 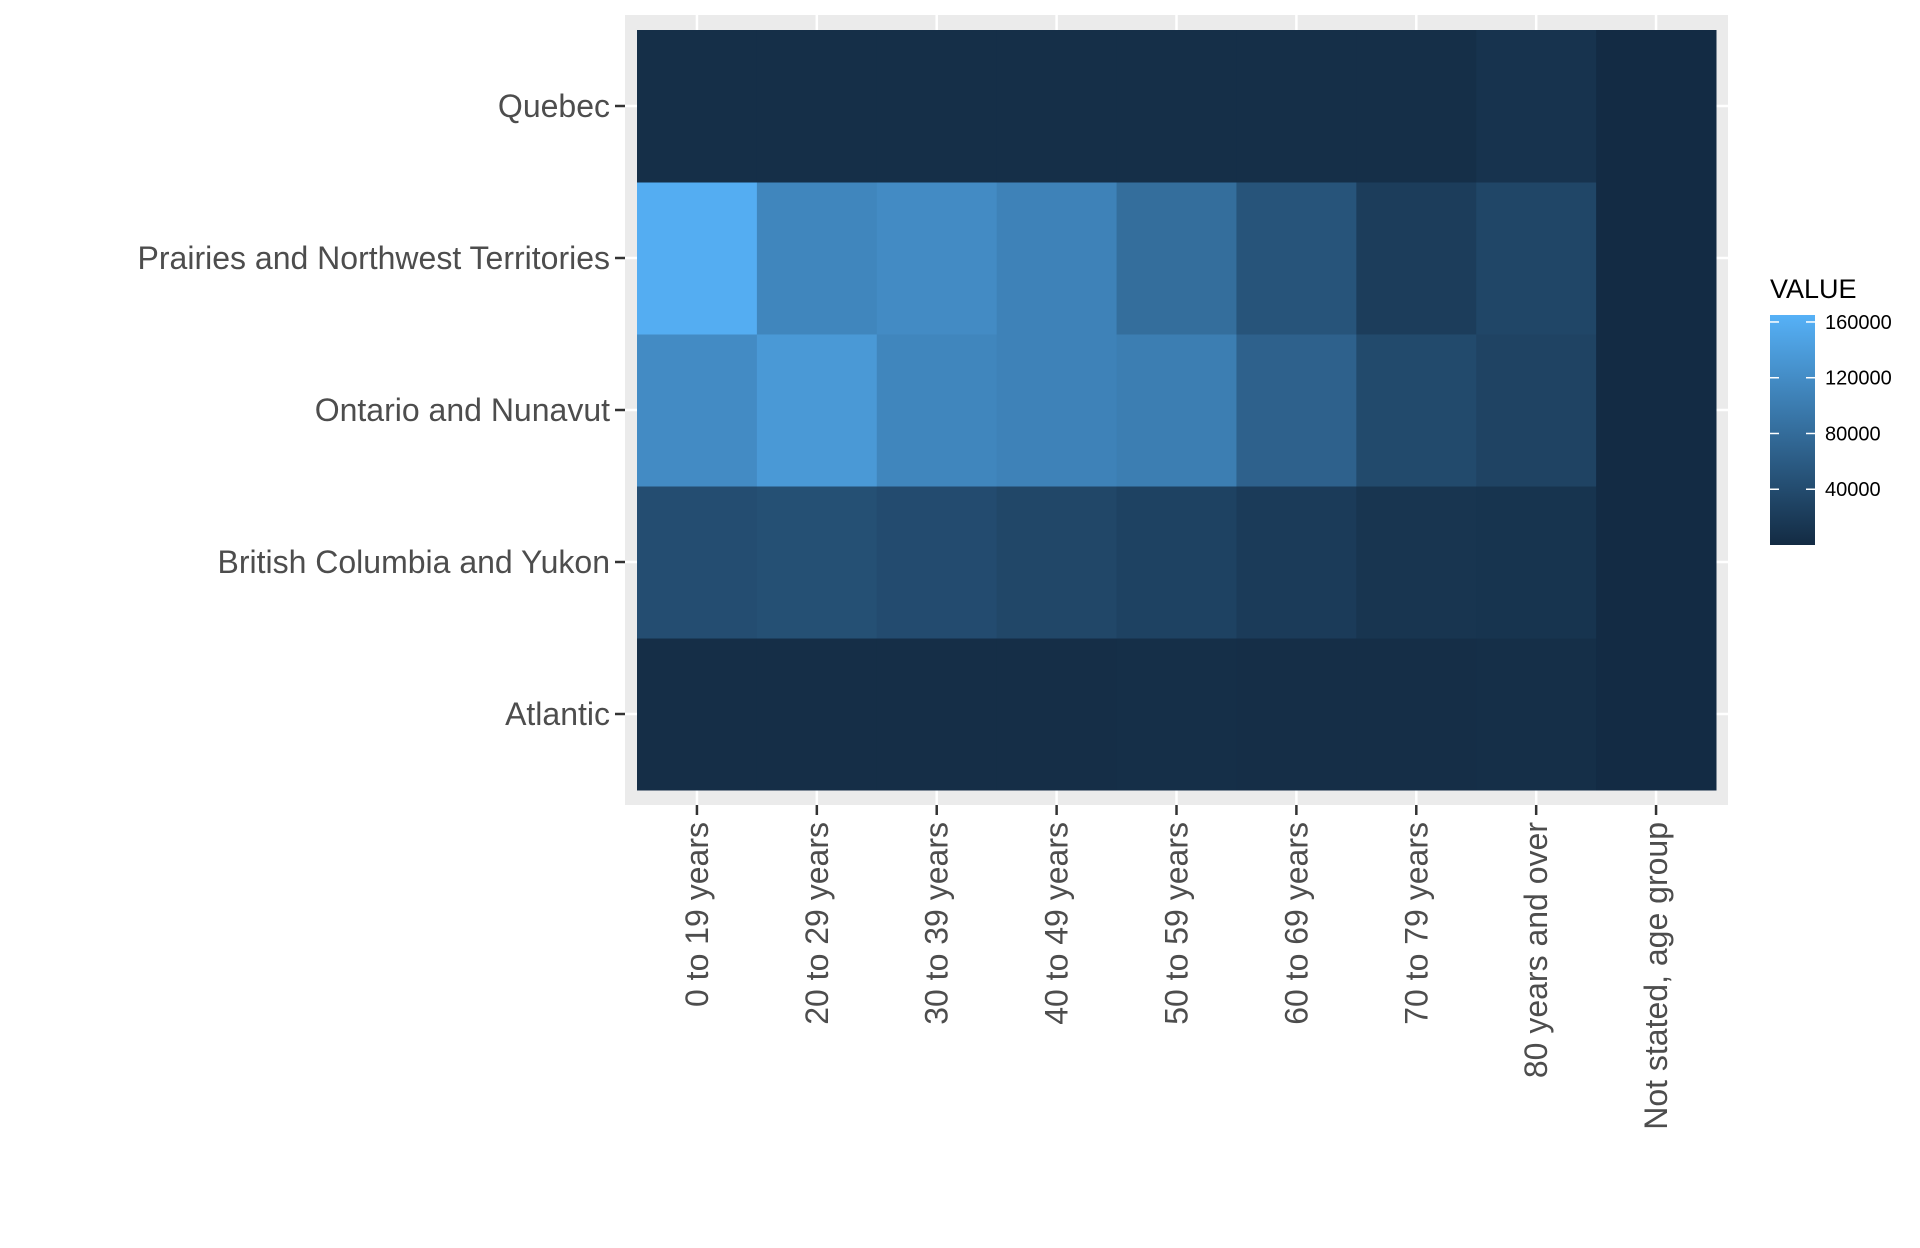 I want to click on x-tick-label: 70 to 79 years, so click(x=1416, y=923).